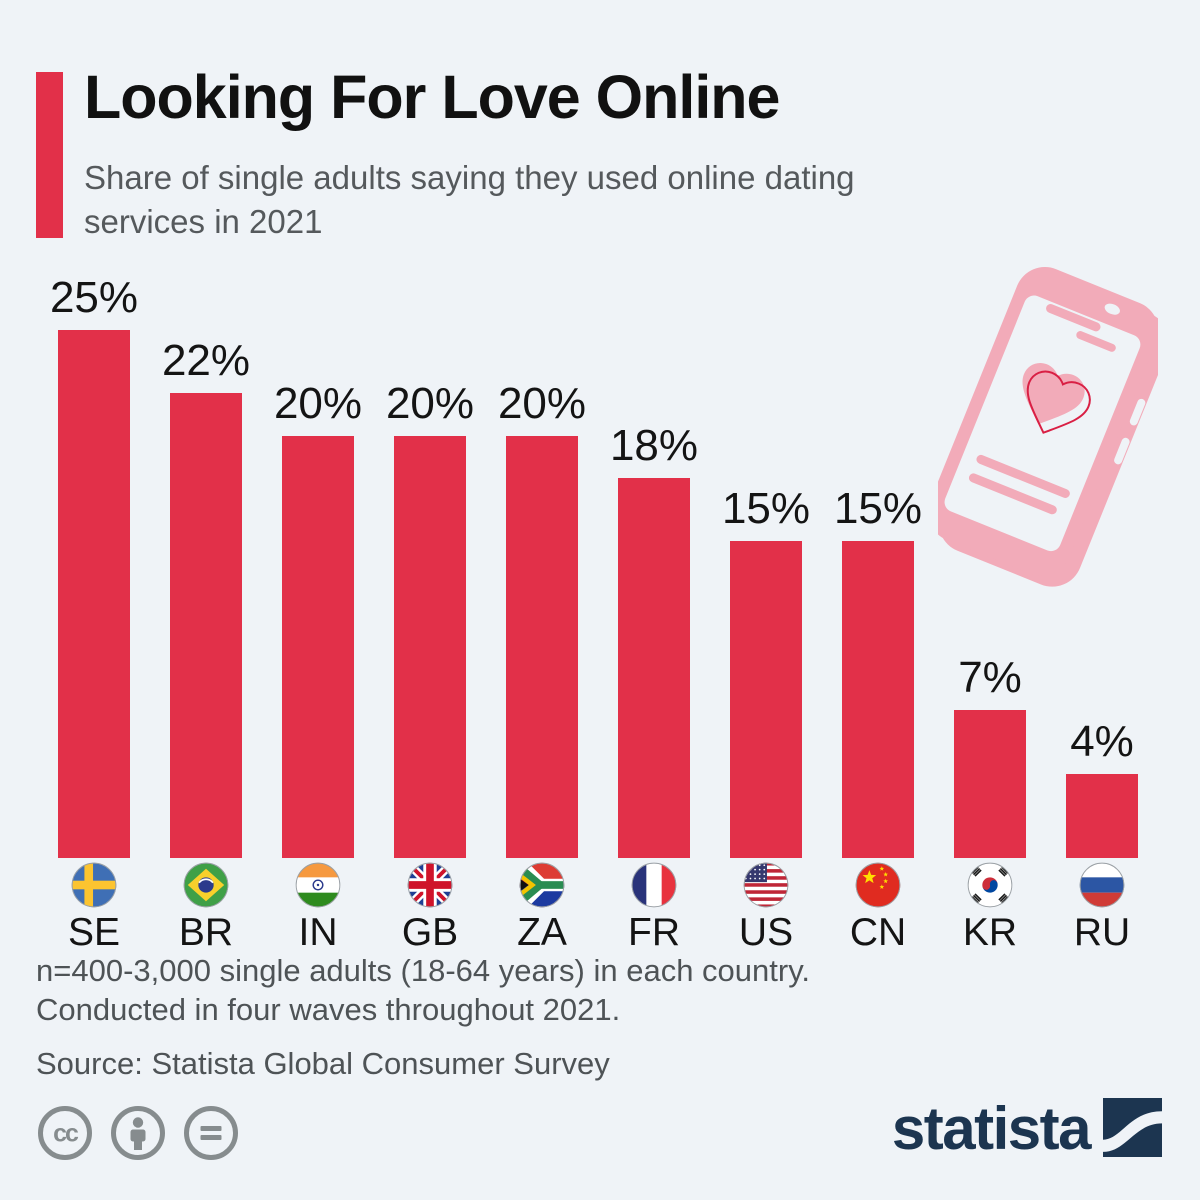 The height and width of the screenshot is (1200, 1200). I want to click on flag-column: RU, so click(1102, 908).